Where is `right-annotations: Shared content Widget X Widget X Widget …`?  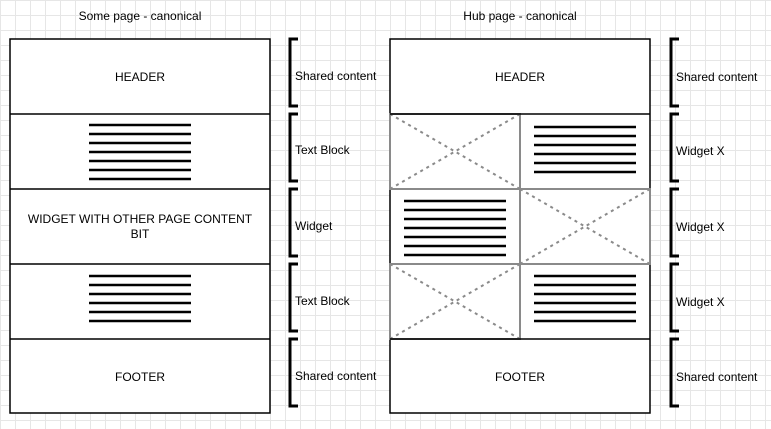 right-annotations: Shared content Widget X Widget X Widget … is located at coordinates (713, 222).